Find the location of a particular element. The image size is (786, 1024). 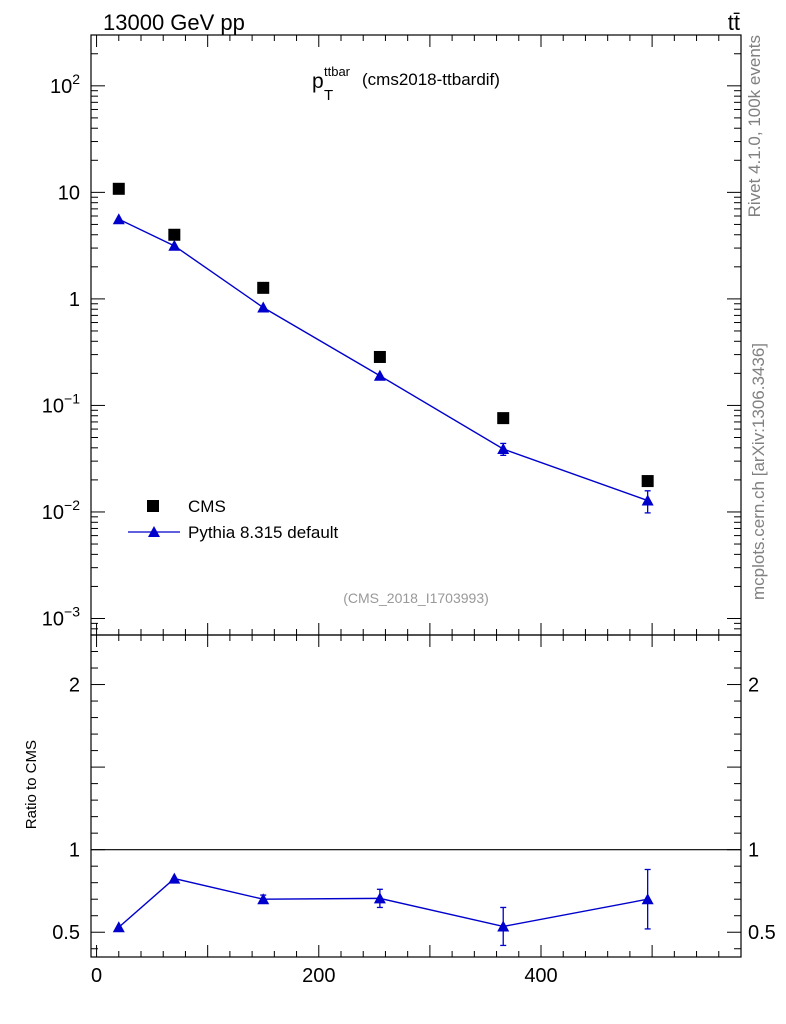

y-tick-label-upper: 10⁻² is located at coordinates (61, 510).